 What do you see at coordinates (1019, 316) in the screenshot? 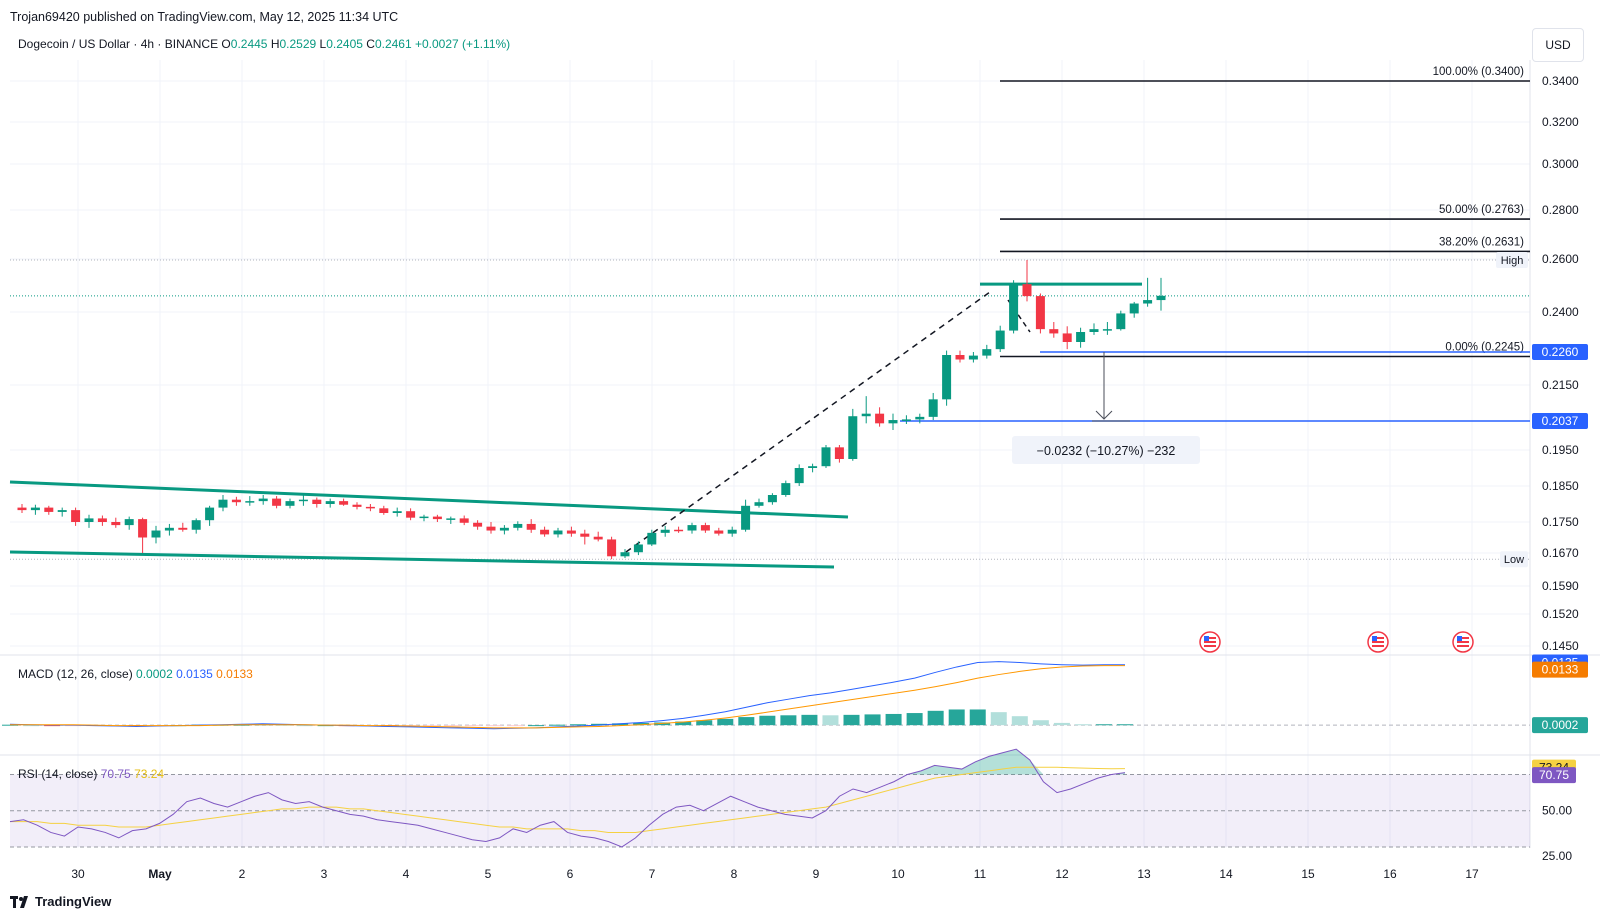
I see `pullback-dashed-line` at bounding box center [1019, 316].